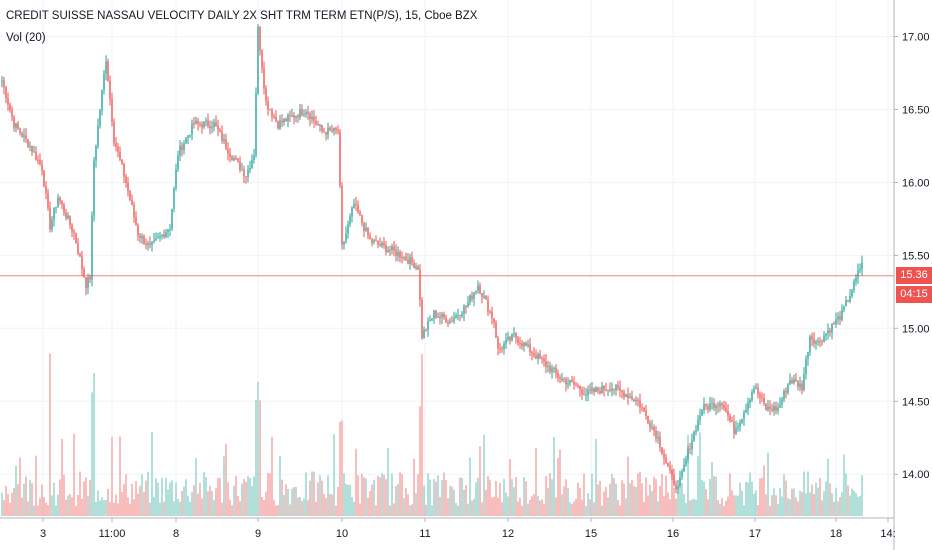 The height and width of the screenshot is (550, 932). Describe the element at coordinates (26, 38) in the screenshot. I see `volume-indicator-label: Vol (20)` at that location.